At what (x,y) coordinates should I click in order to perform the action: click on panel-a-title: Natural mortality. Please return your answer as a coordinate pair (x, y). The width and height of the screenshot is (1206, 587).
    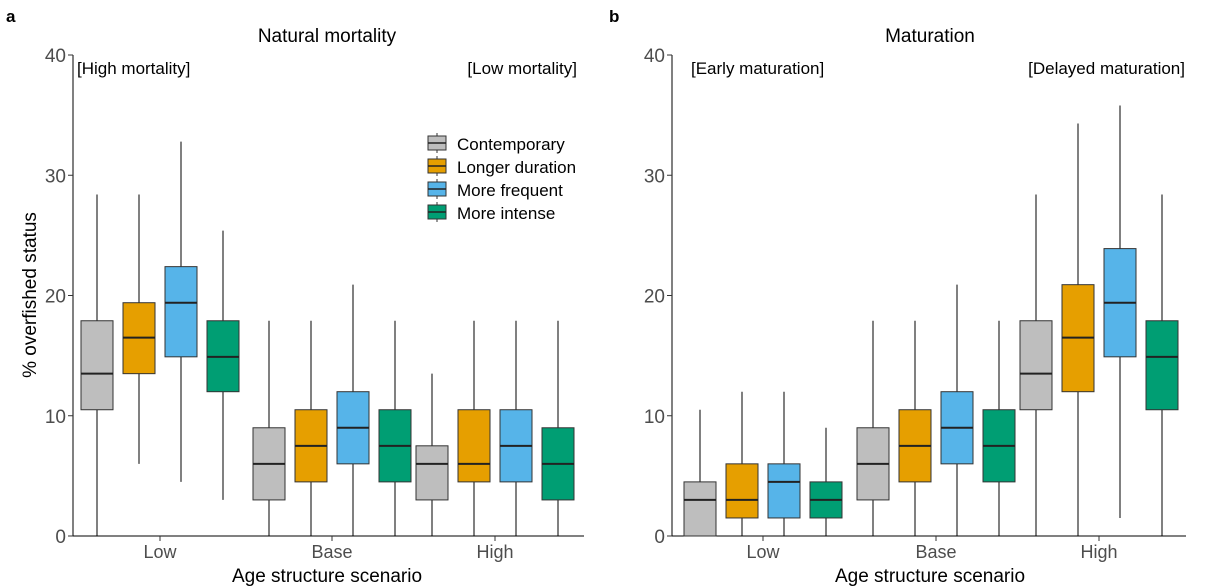
    Looking at the image, I should click on (327, 36).